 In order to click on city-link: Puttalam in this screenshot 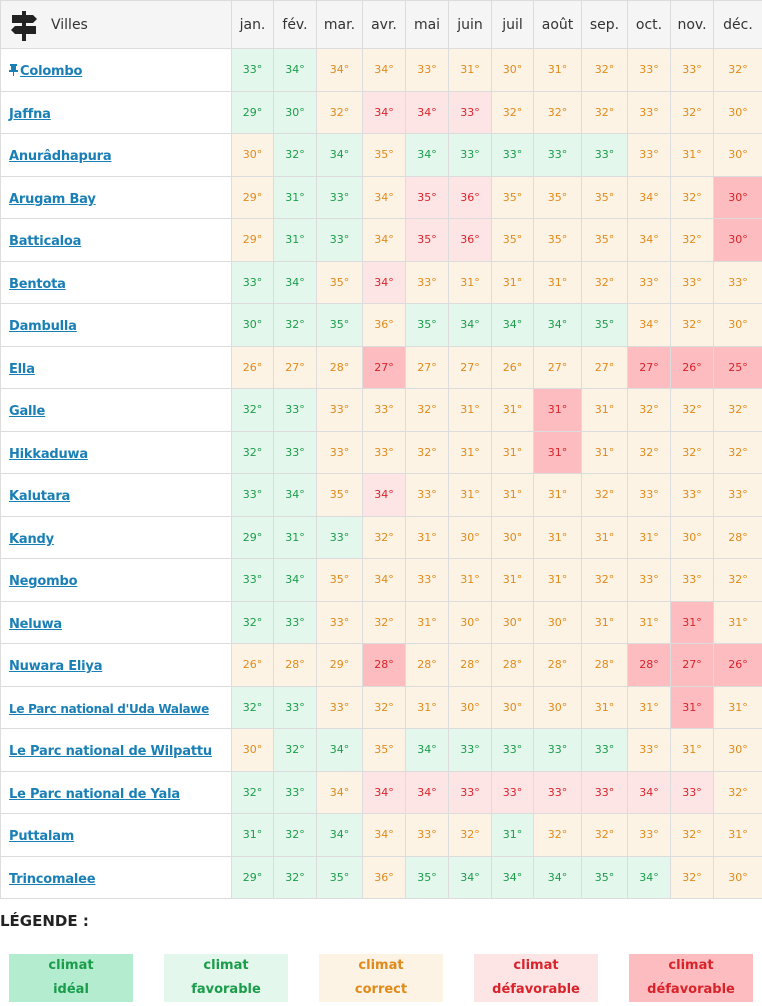, I will do `click(41, 836)`.